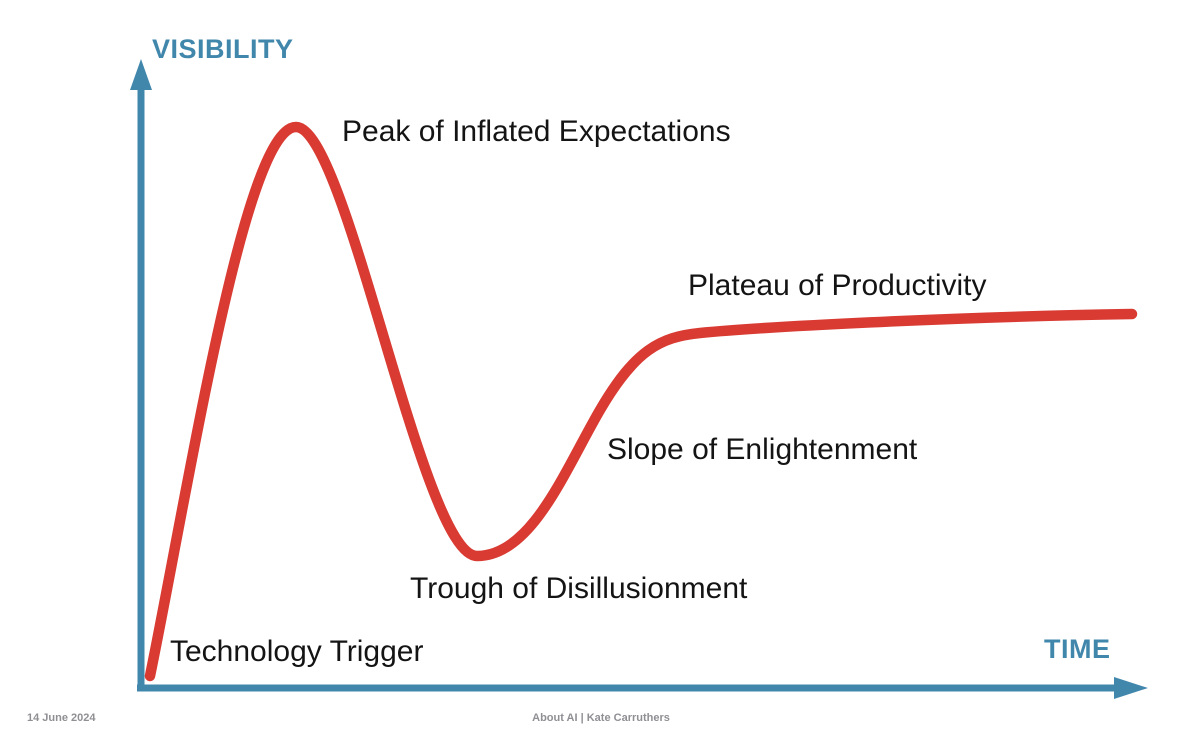 The height and width of the screenshot is (752, 1202). What do you see at coordinates (1131, 688) in the screenshot?
I see `x-axis-arrowhead-icon` at bounding box center [1131, 688].